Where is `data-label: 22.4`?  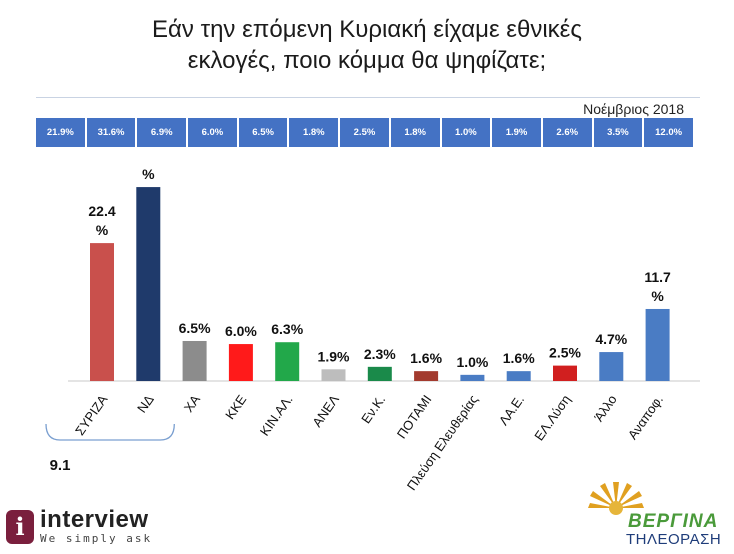
data-label: 22.4 is located at coordinates (101, 211).